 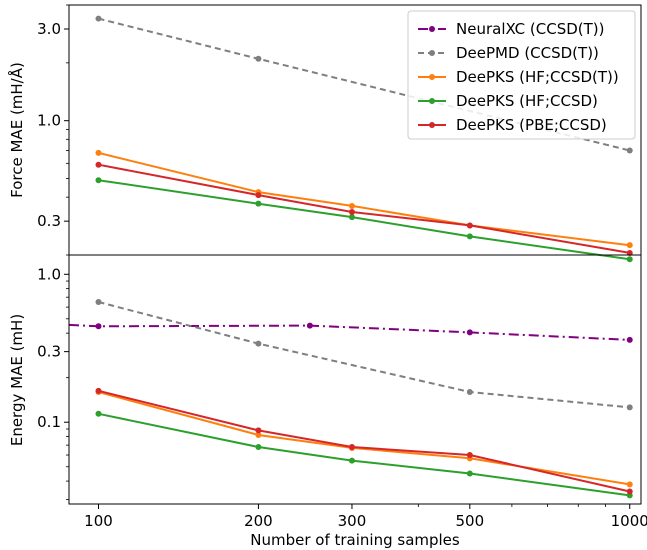 What do you see at coordinates (530, 29) in the screenshot?
I see `legend-label: NeuralXC (CCSD(T))` at bounding box center [530, 29].